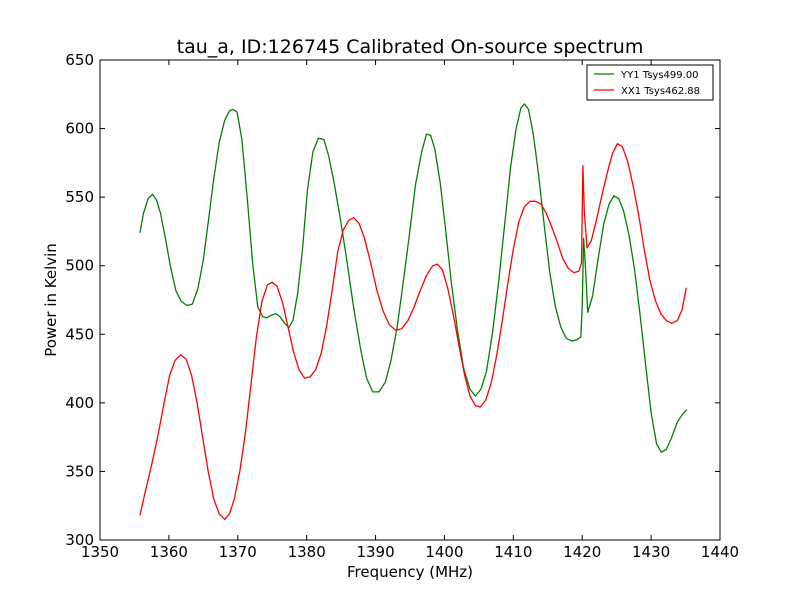 Image resolution: width=800 pixels, height=604 pixels. What do you see at coordinates (79, 403) in the screenshot?
I see `y-tick-label: 400` at bounding box center [79, 403].